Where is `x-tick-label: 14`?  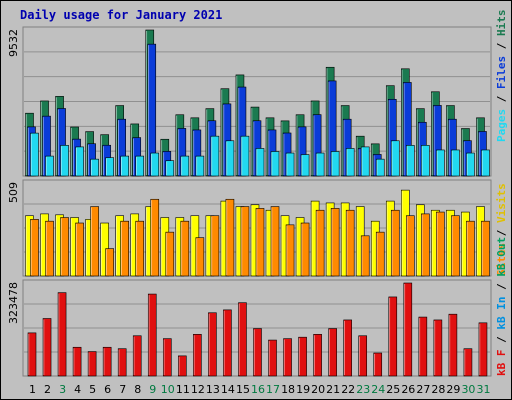 x-tick-label: 14 is located at coordinates (228, 389).